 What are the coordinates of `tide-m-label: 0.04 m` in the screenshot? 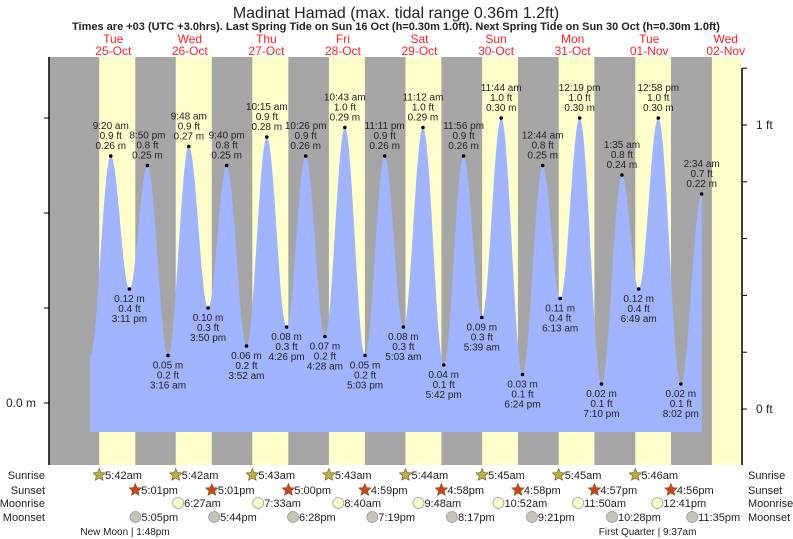 It's located at (443, 375).